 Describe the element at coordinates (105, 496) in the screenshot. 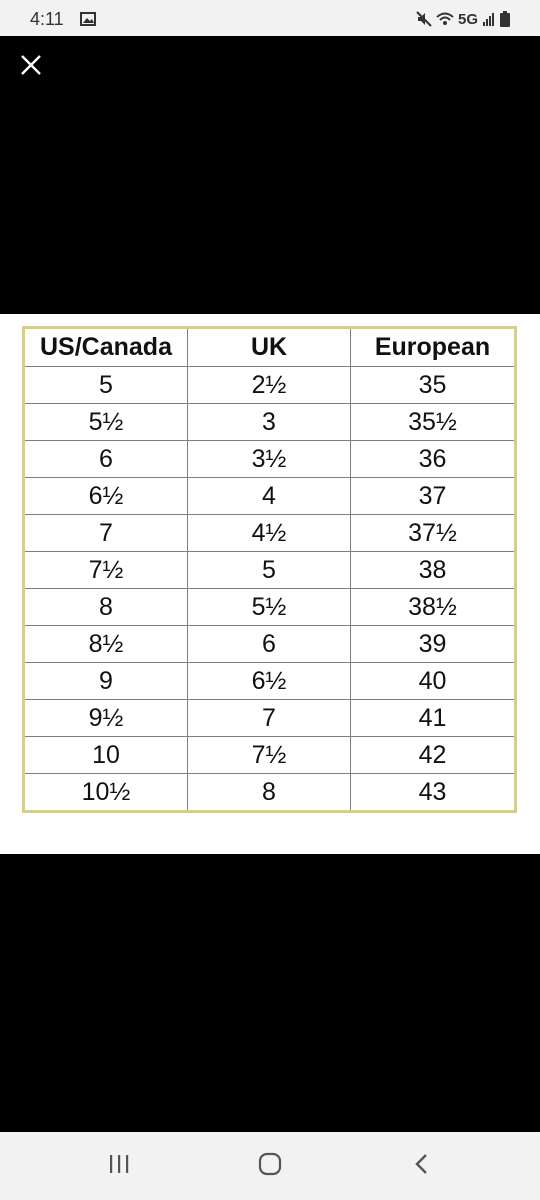

I see `us-size: 6½` at that location.